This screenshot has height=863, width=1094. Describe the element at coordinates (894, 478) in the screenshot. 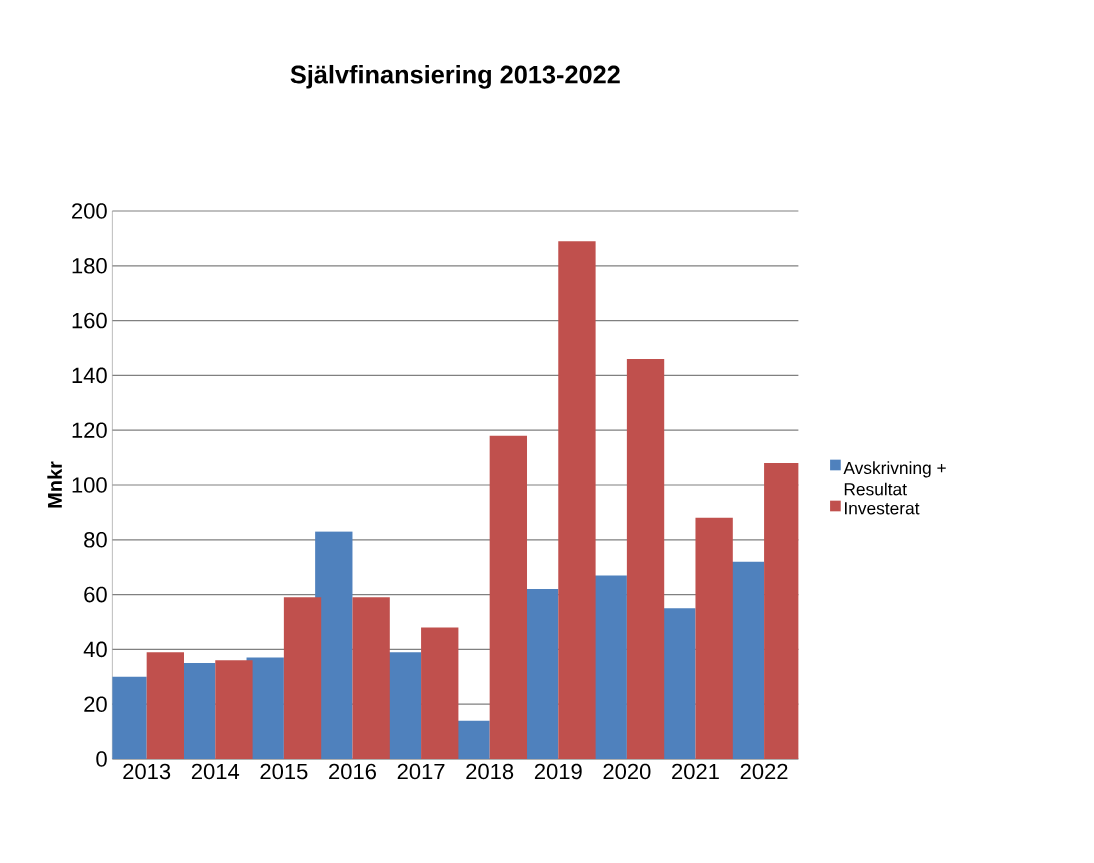

I see `legend-label: Avskrivning + Resultat` at that location.